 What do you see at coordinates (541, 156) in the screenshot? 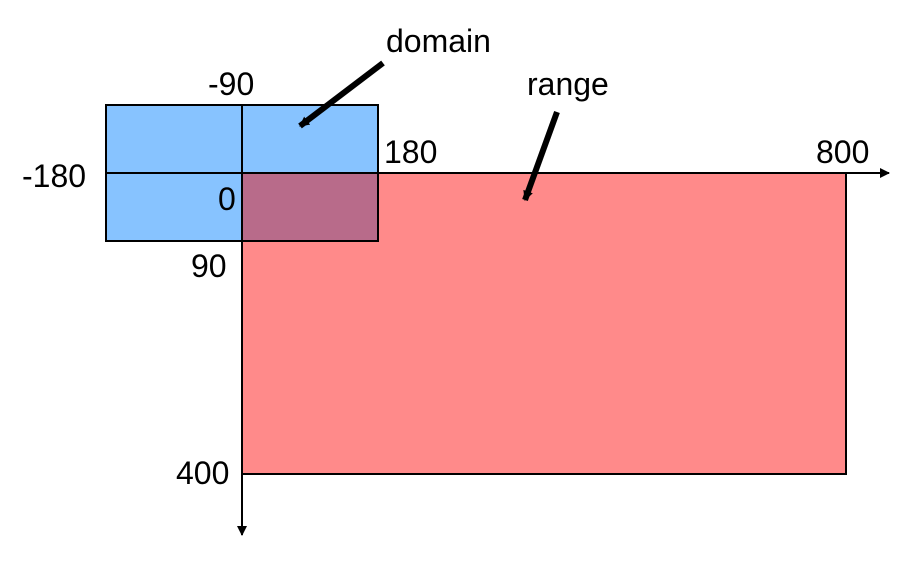
I see `range-pointer-arrow` at bounding box center [541, 156].